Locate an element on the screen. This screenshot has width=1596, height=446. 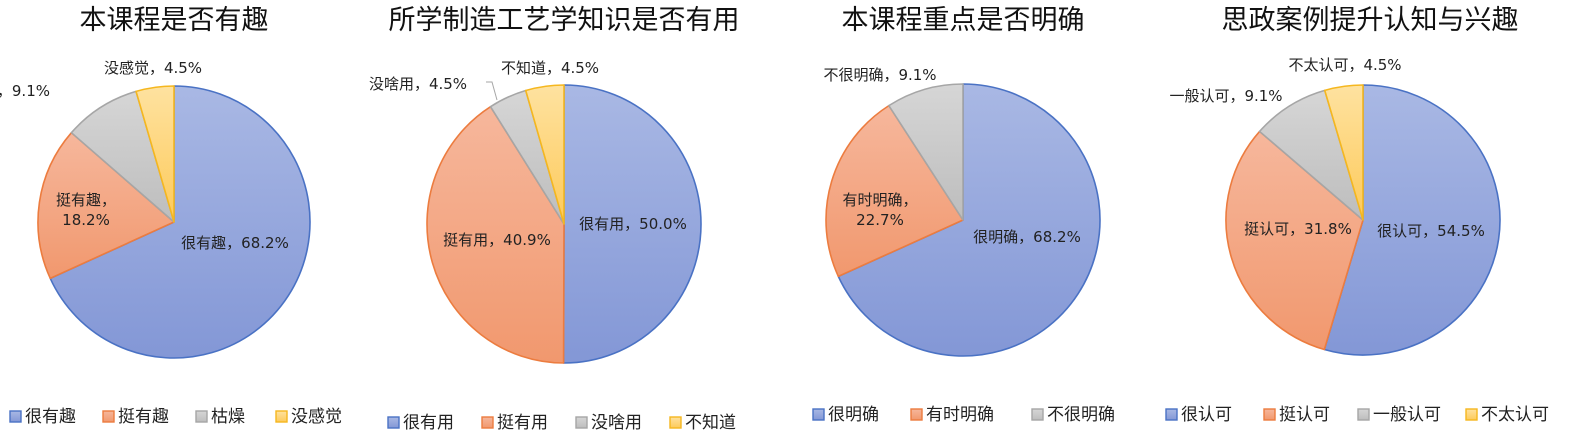
legend-label: 没感觉 is located at coordinates (316, 417).